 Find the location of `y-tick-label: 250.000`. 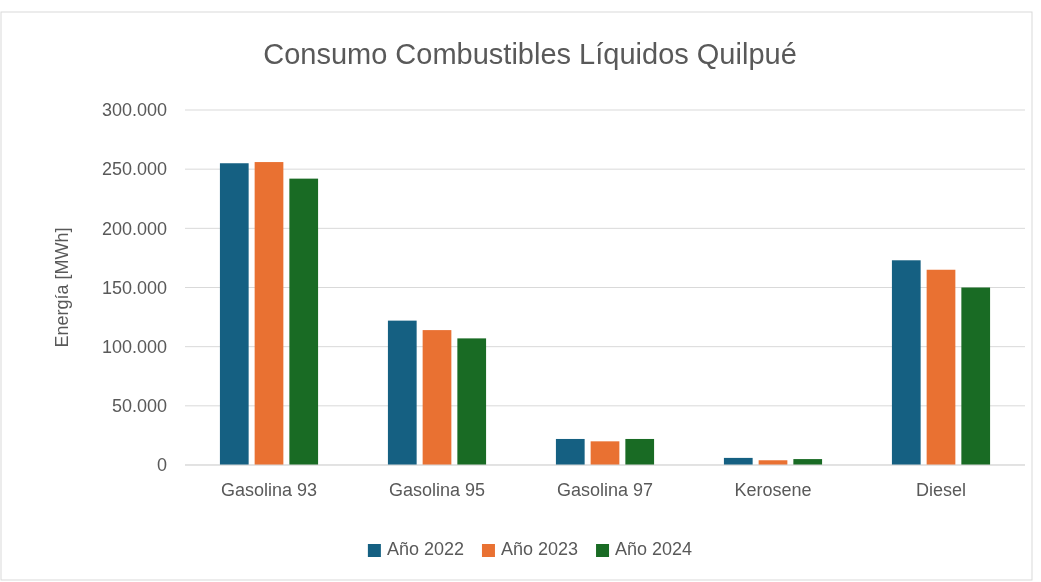

y-tick-label: 250.000 is located at coordinates (134, 169).